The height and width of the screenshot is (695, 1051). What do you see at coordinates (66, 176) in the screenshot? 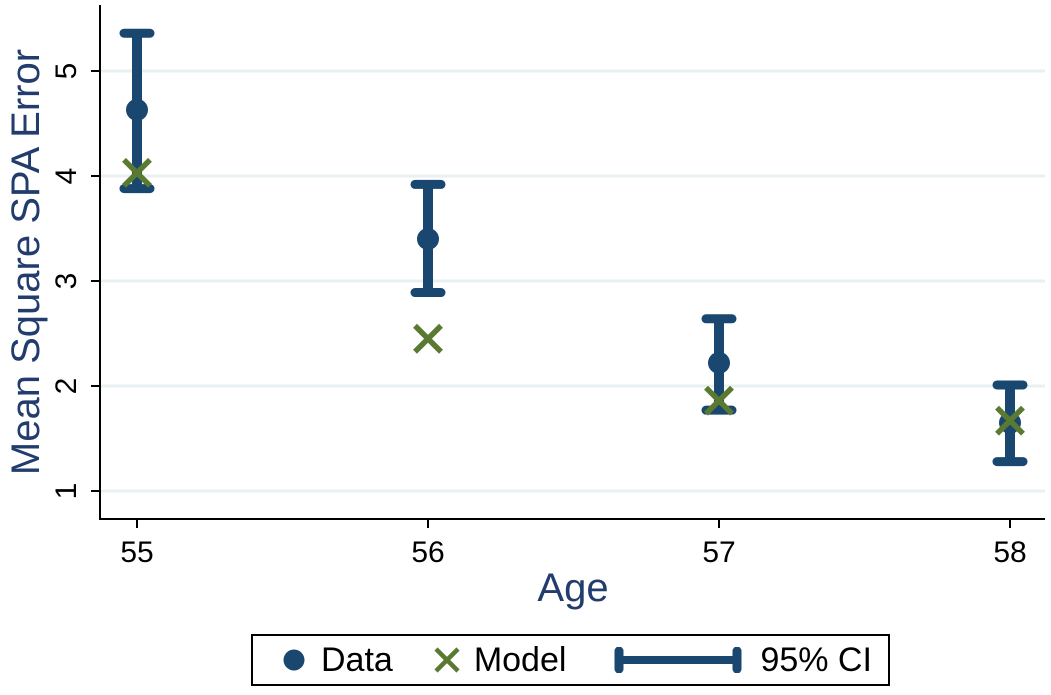
I see `y-tick-label: 4` at bounding box center [66, 176].